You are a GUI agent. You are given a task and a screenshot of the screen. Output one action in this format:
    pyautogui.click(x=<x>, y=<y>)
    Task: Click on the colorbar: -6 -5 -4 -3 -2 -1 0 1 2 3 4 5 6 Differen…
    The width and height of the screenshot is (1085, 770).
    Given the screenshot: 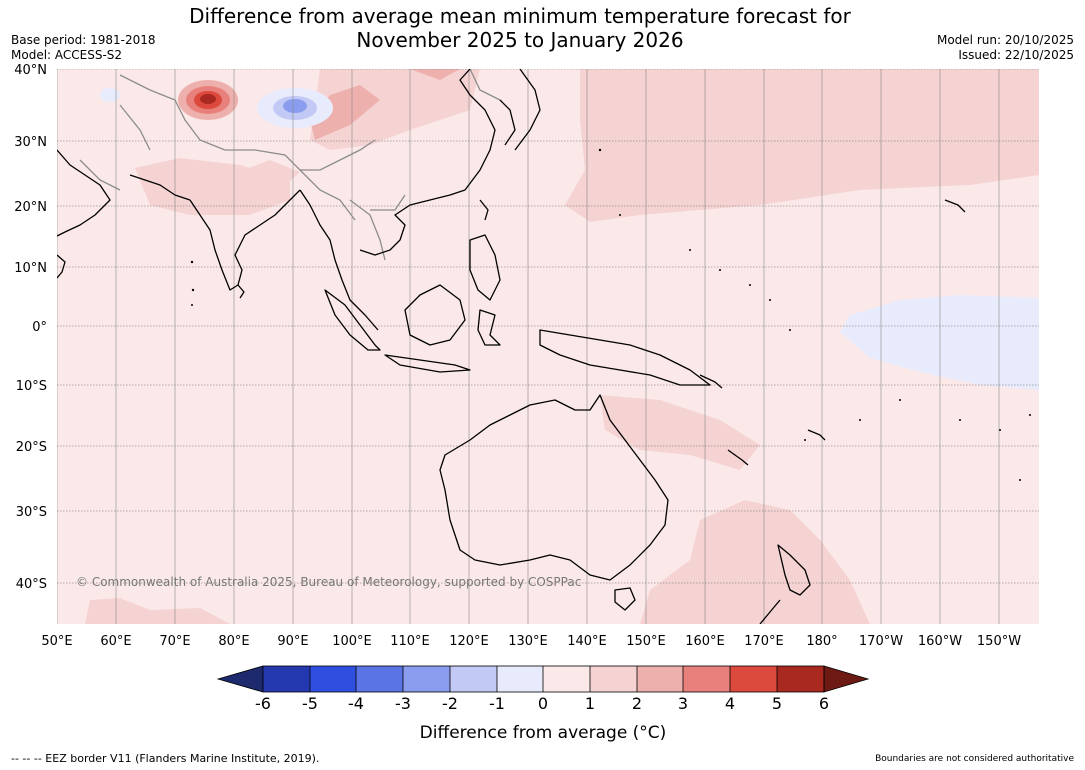 What is the action you would take?
    pyautogui.click(x=543, y=704)
    